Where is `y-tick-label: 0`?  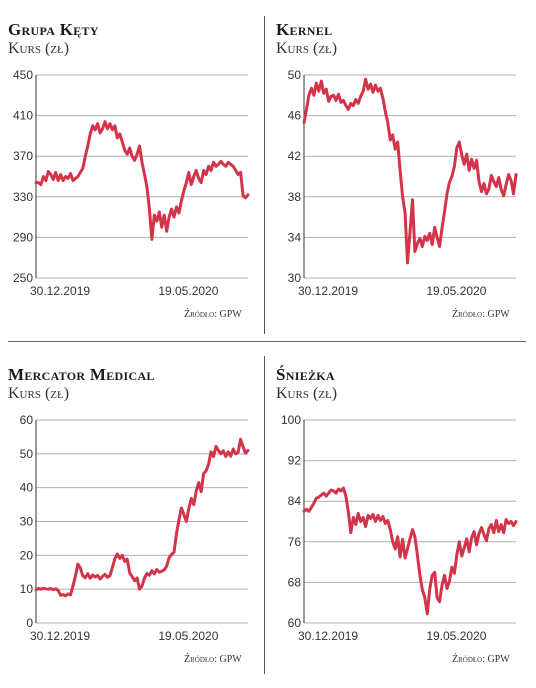
y-tick-label: 0 is located at coordinates (29, 623).